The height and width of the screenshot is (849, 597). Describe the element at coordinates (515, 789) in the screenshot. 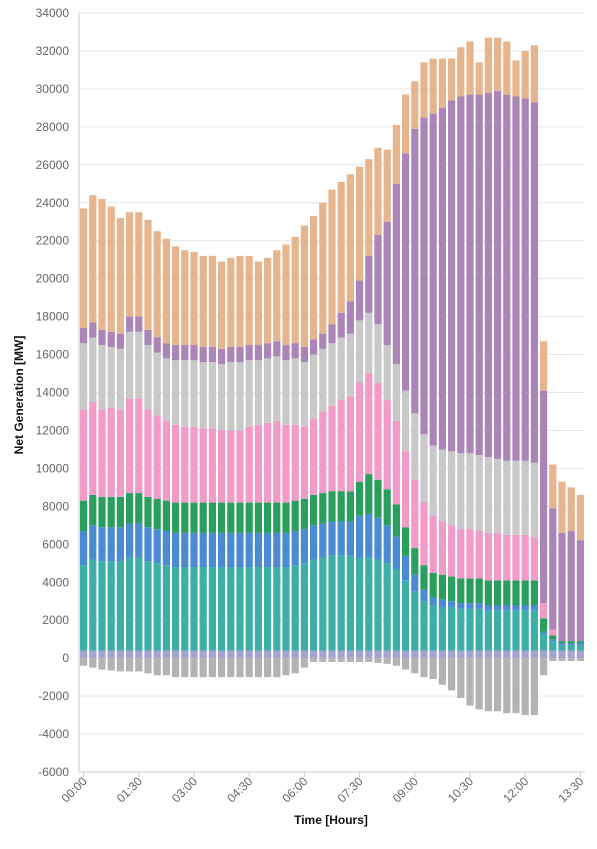

I see `x-tick-label: 12:00` at that location.